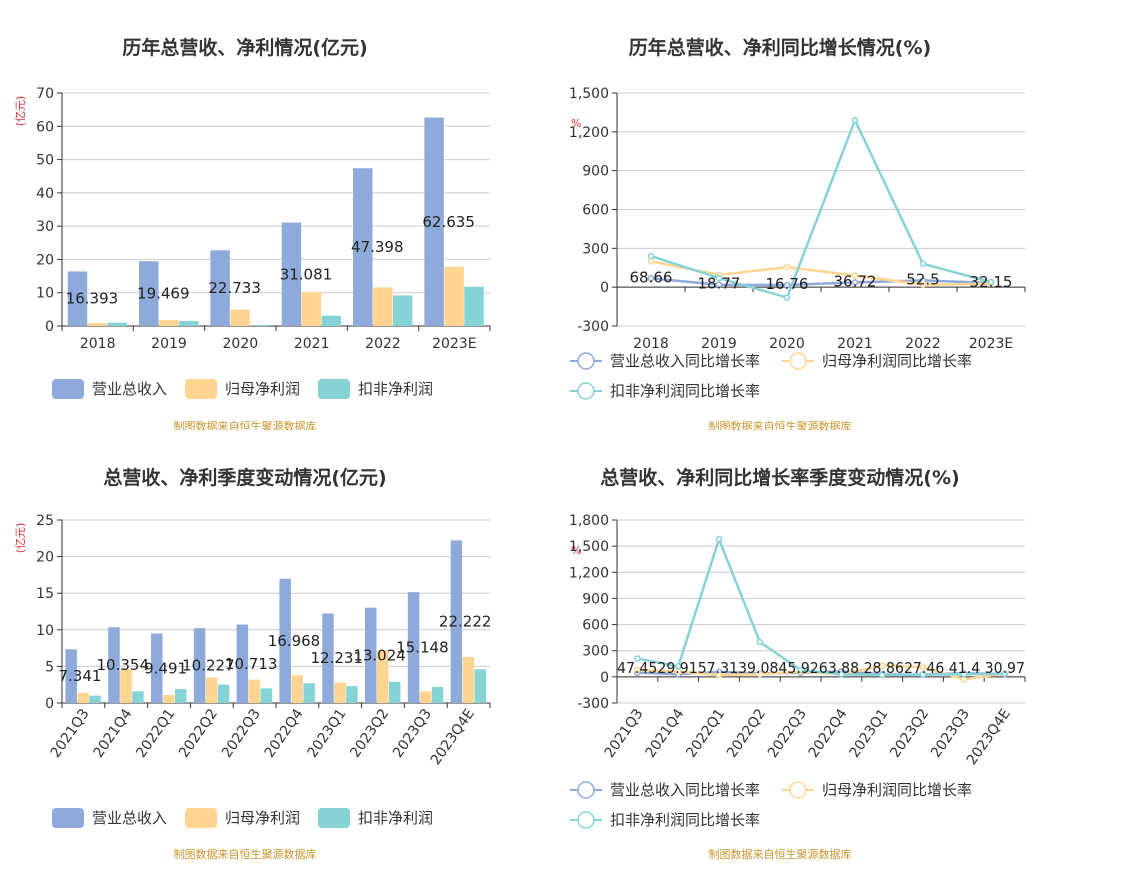  What do you see at coordinates (395, 818) in the screenshot?
I see `legend-label: 扣非净利润` at bounding box center [395, 818].